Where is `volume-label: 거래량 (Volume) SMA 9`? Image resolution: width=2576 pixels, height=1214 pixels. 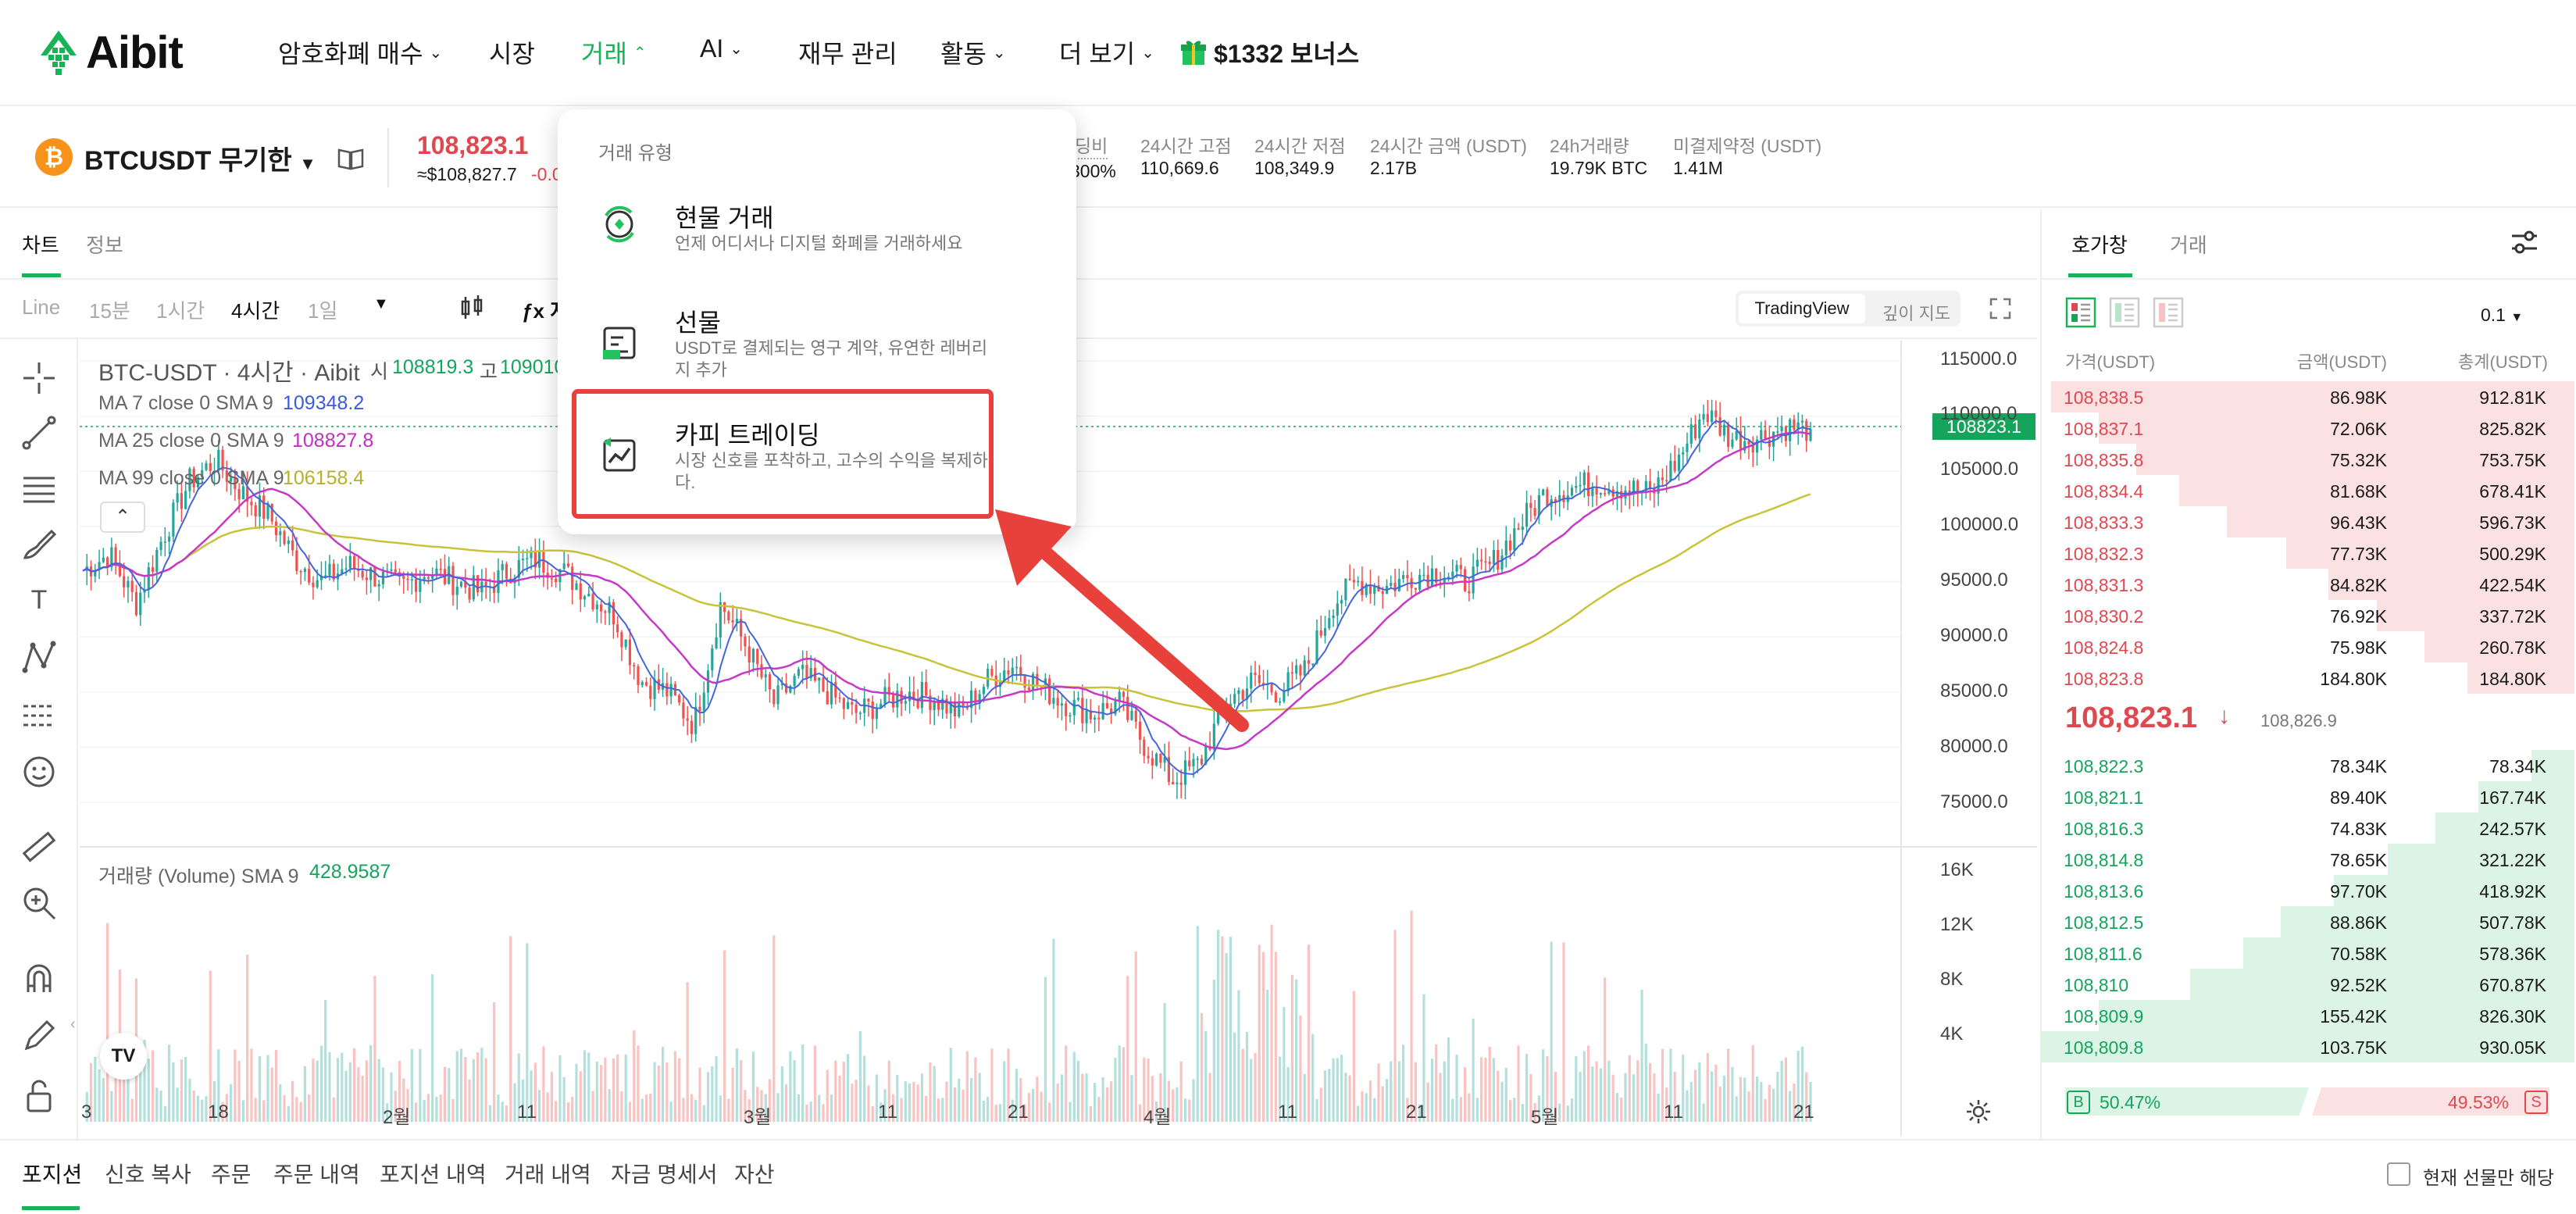
volume-label: 거래량 (Volume) SMA 9 is located at coordinates (198, 877).